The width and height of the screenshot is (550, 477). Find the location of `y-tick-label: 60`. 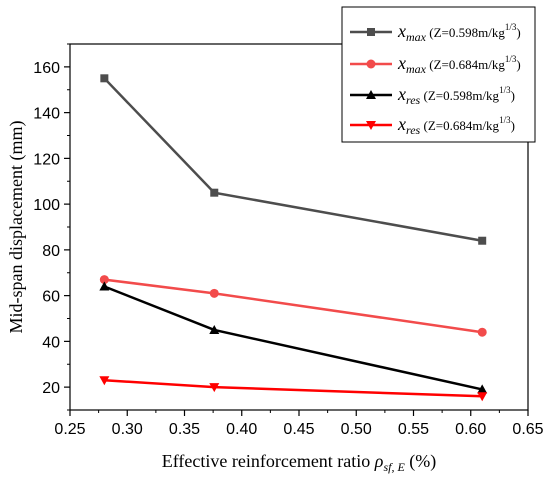

y-tick-label: 60 is located at coordinates (51, 297).